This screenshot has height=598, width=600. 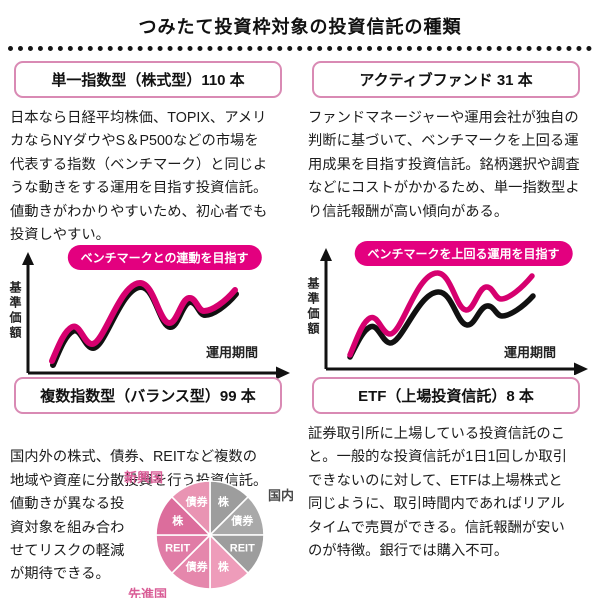 I want to click on section-active-fund-header: アクティブファンド 31 本, so click(x=446, y=79).